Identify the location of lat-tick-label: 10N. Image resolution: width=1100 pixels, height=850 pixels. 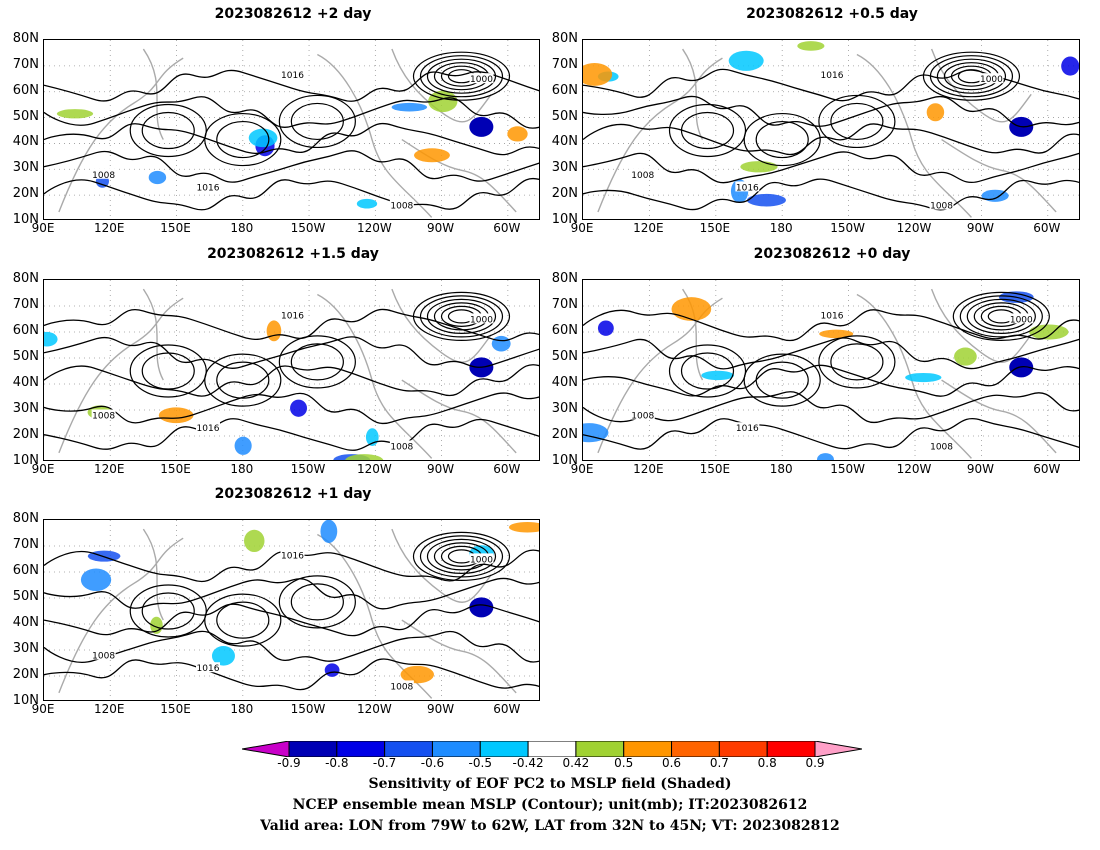
(25, 219).